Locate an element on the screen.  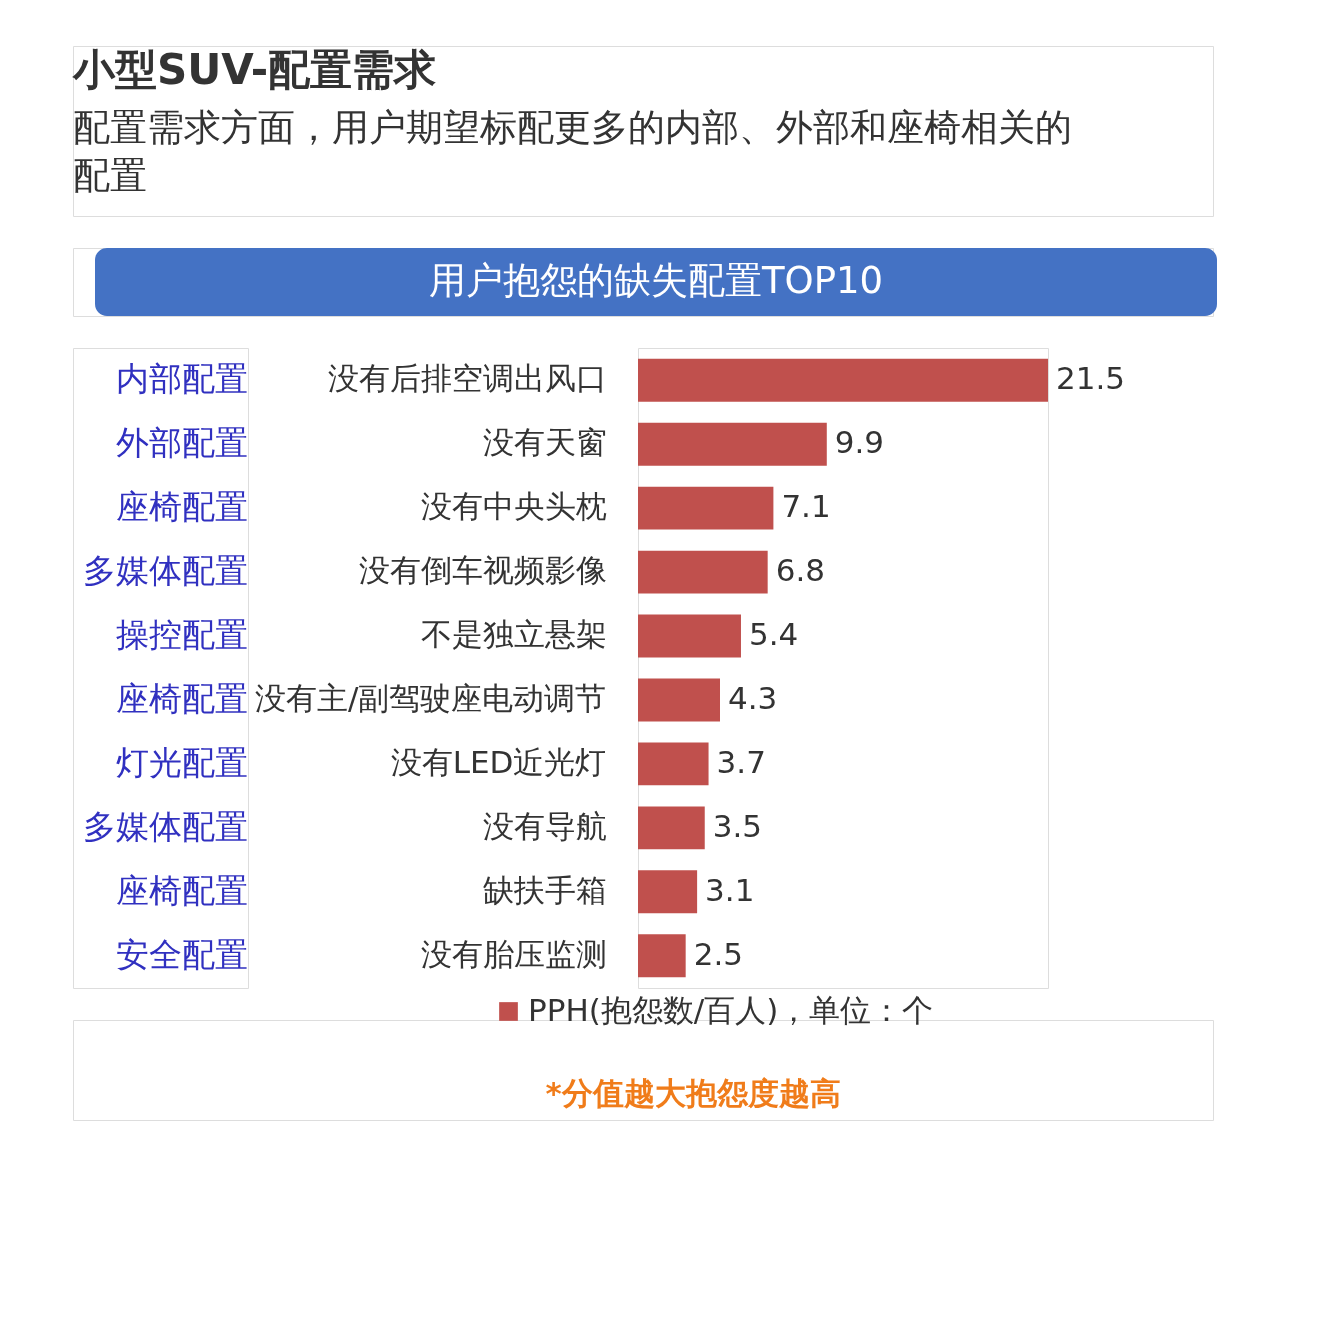
text: 内部配置 is located at coordinates (182, 378).